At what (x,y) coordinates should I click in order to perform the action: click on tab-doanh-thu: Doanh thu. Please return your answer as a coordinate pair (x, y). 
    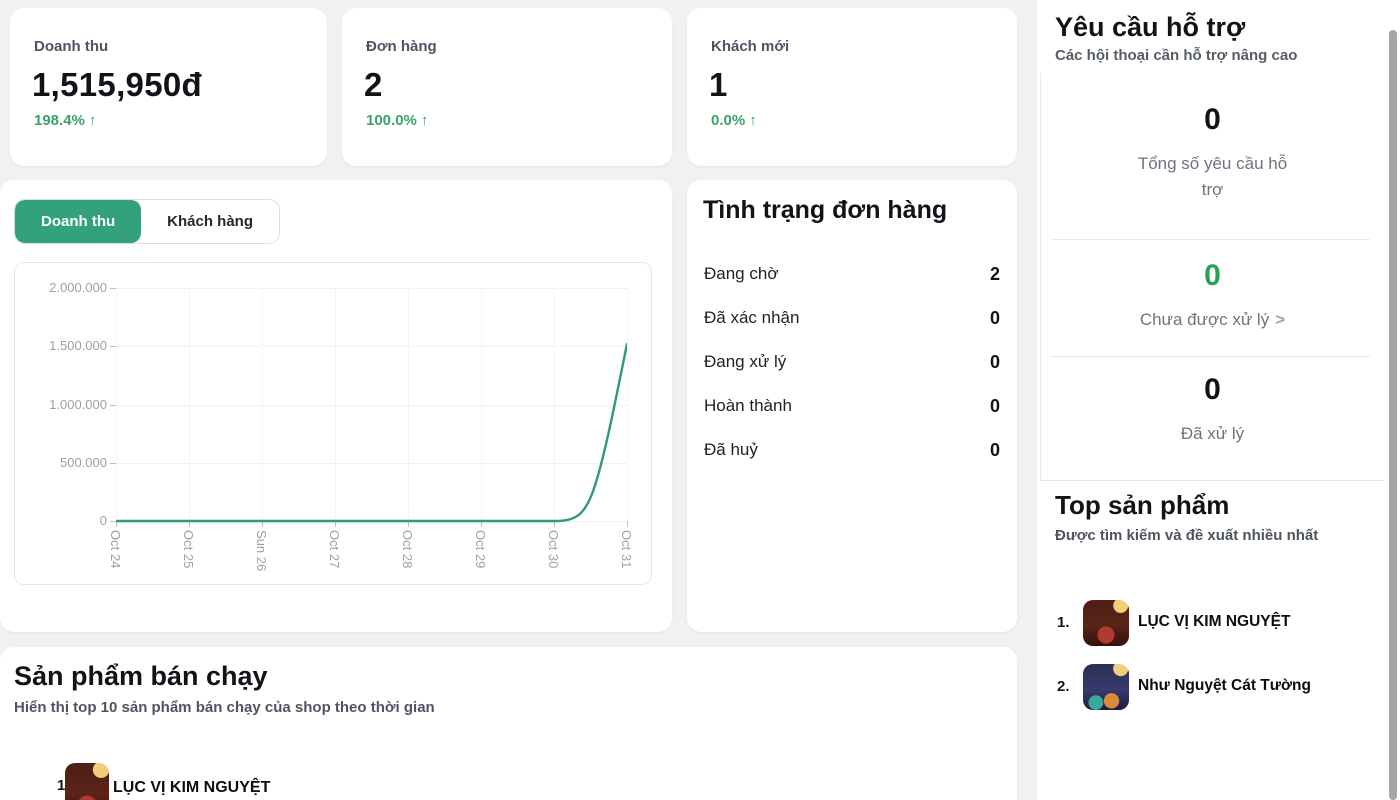
    Looking at the image, I should click on (78, 221).